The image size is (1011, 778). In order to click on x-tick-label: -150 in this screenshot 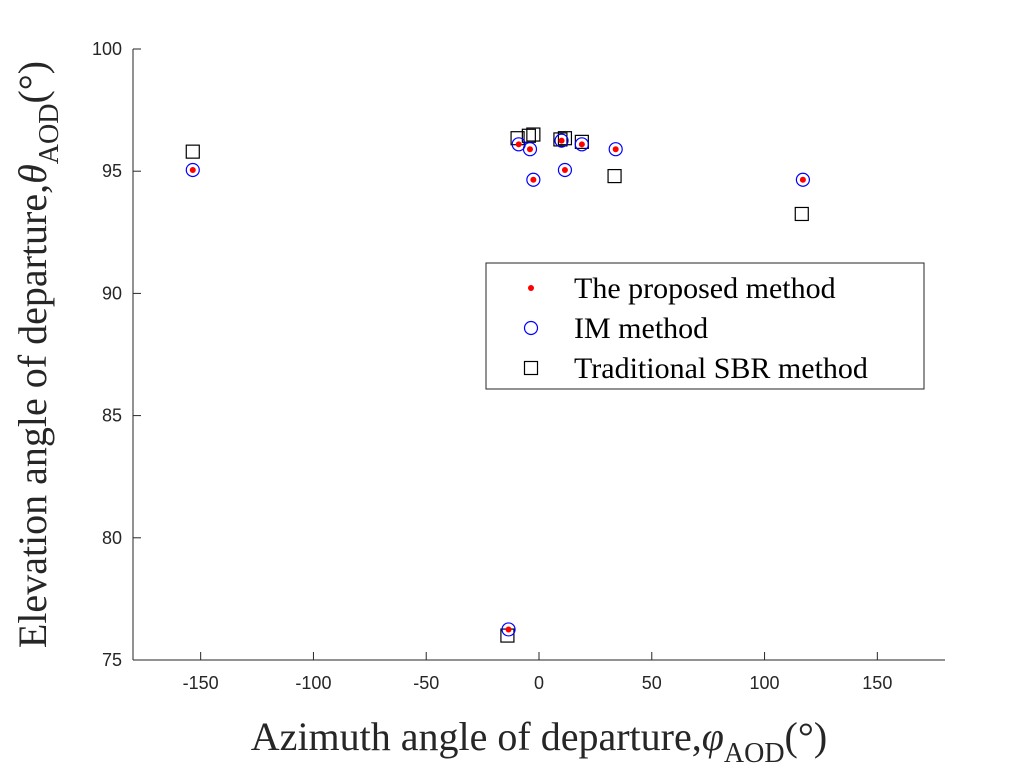, I will do `click(201, 683)`.